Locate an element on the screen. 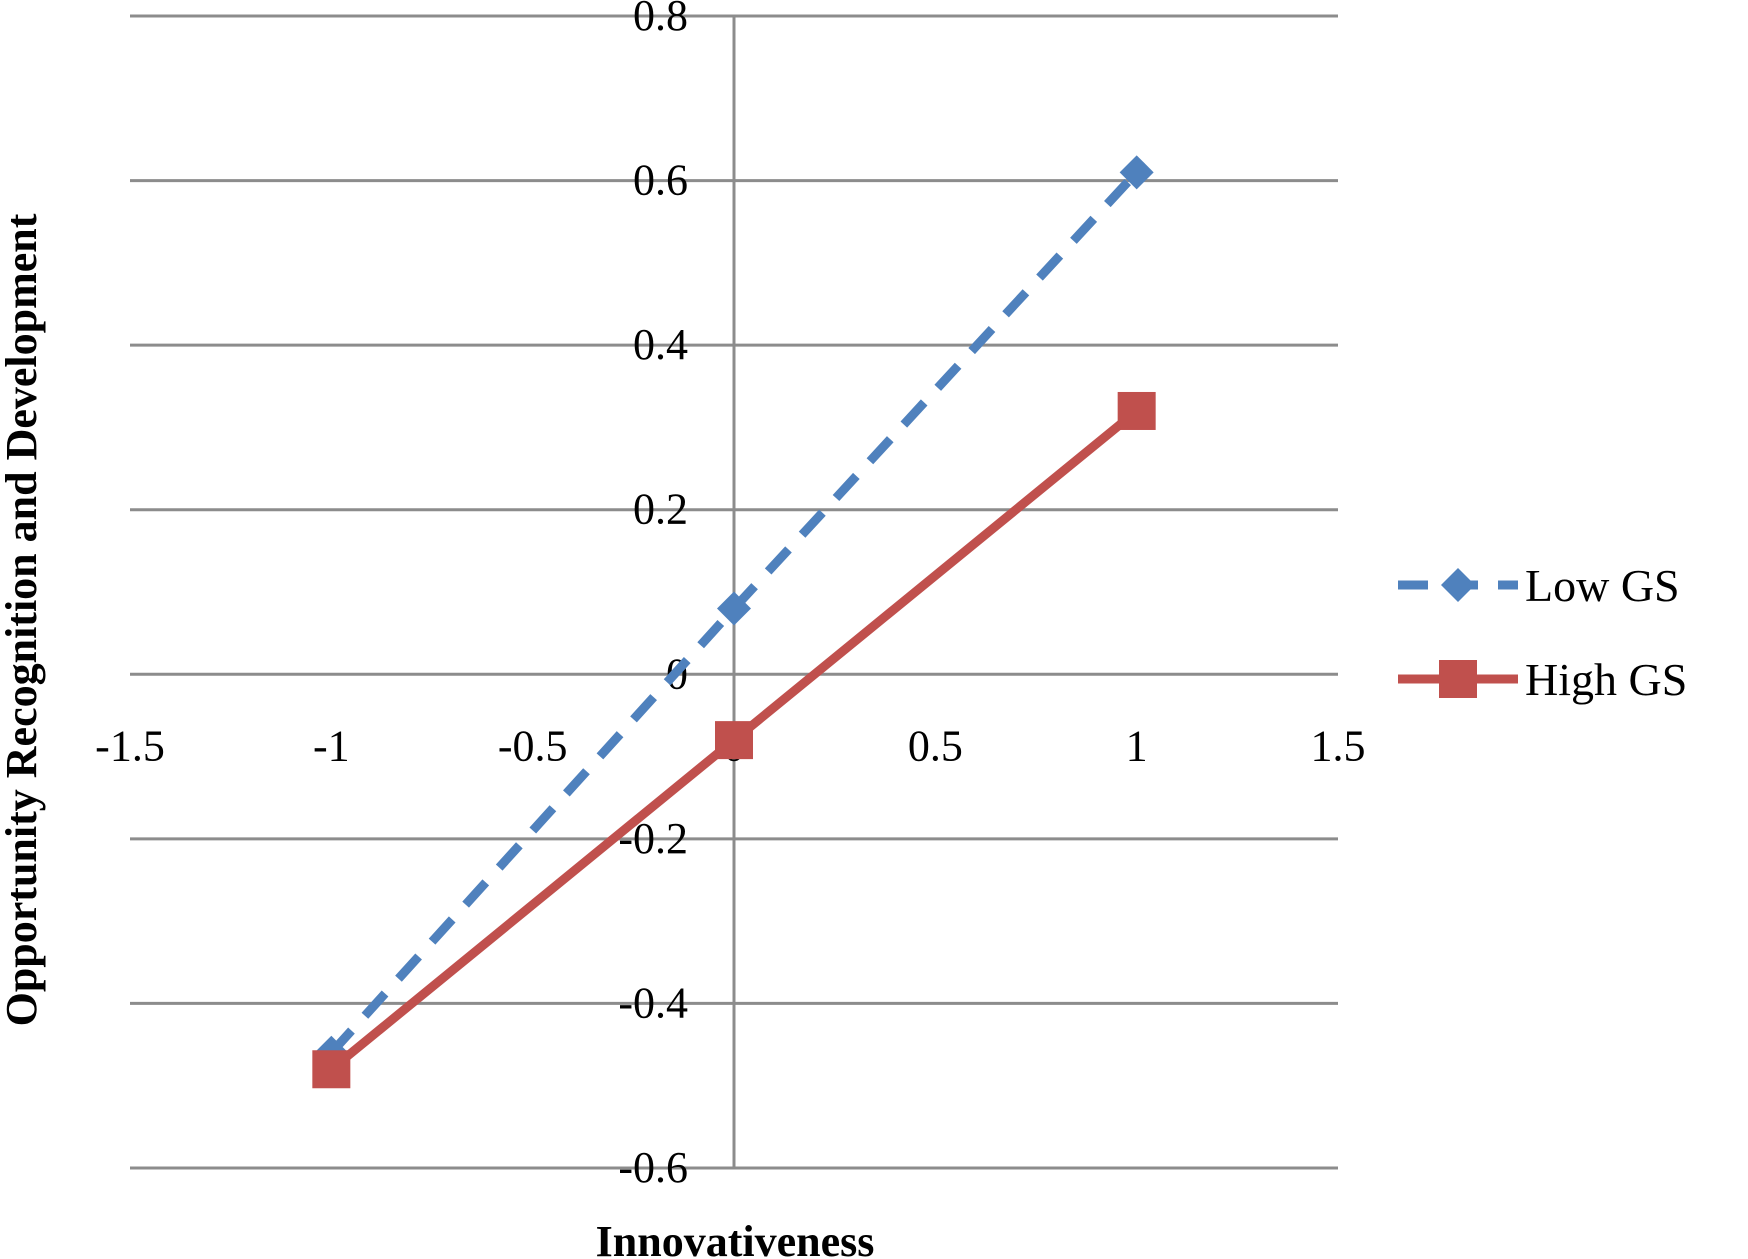  x-tick-label: 1 is located at coordinates (1137, 745).